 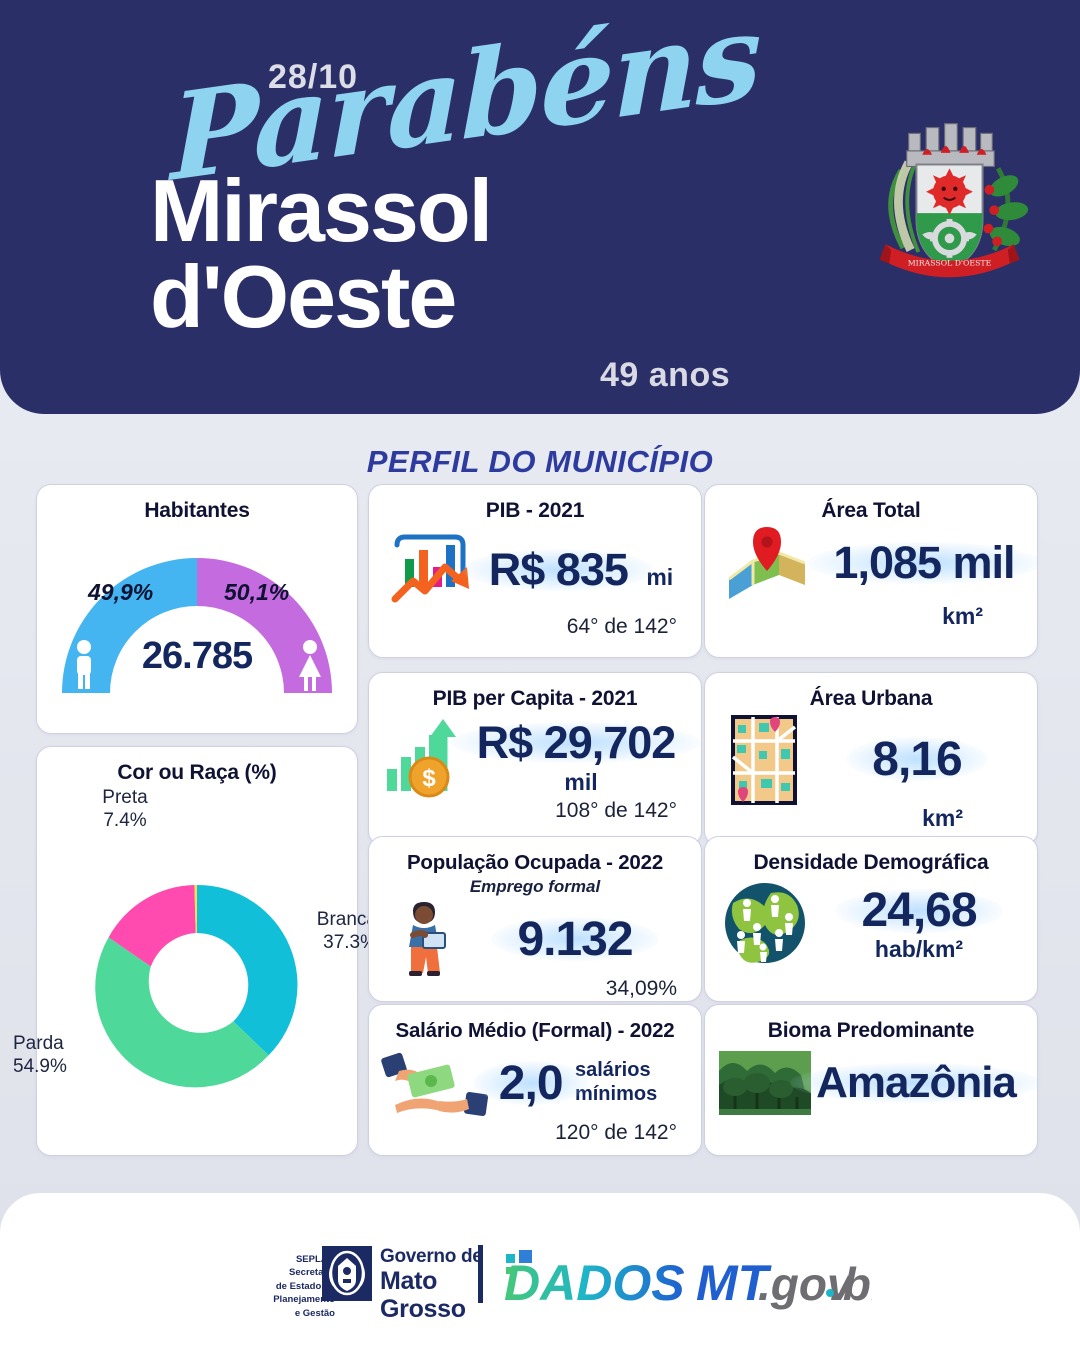 What do you see at coordinates (304, 1300) in the screenshot?
I see `seplag-line-4: Planejamento` at bounding box center [304, 1300].